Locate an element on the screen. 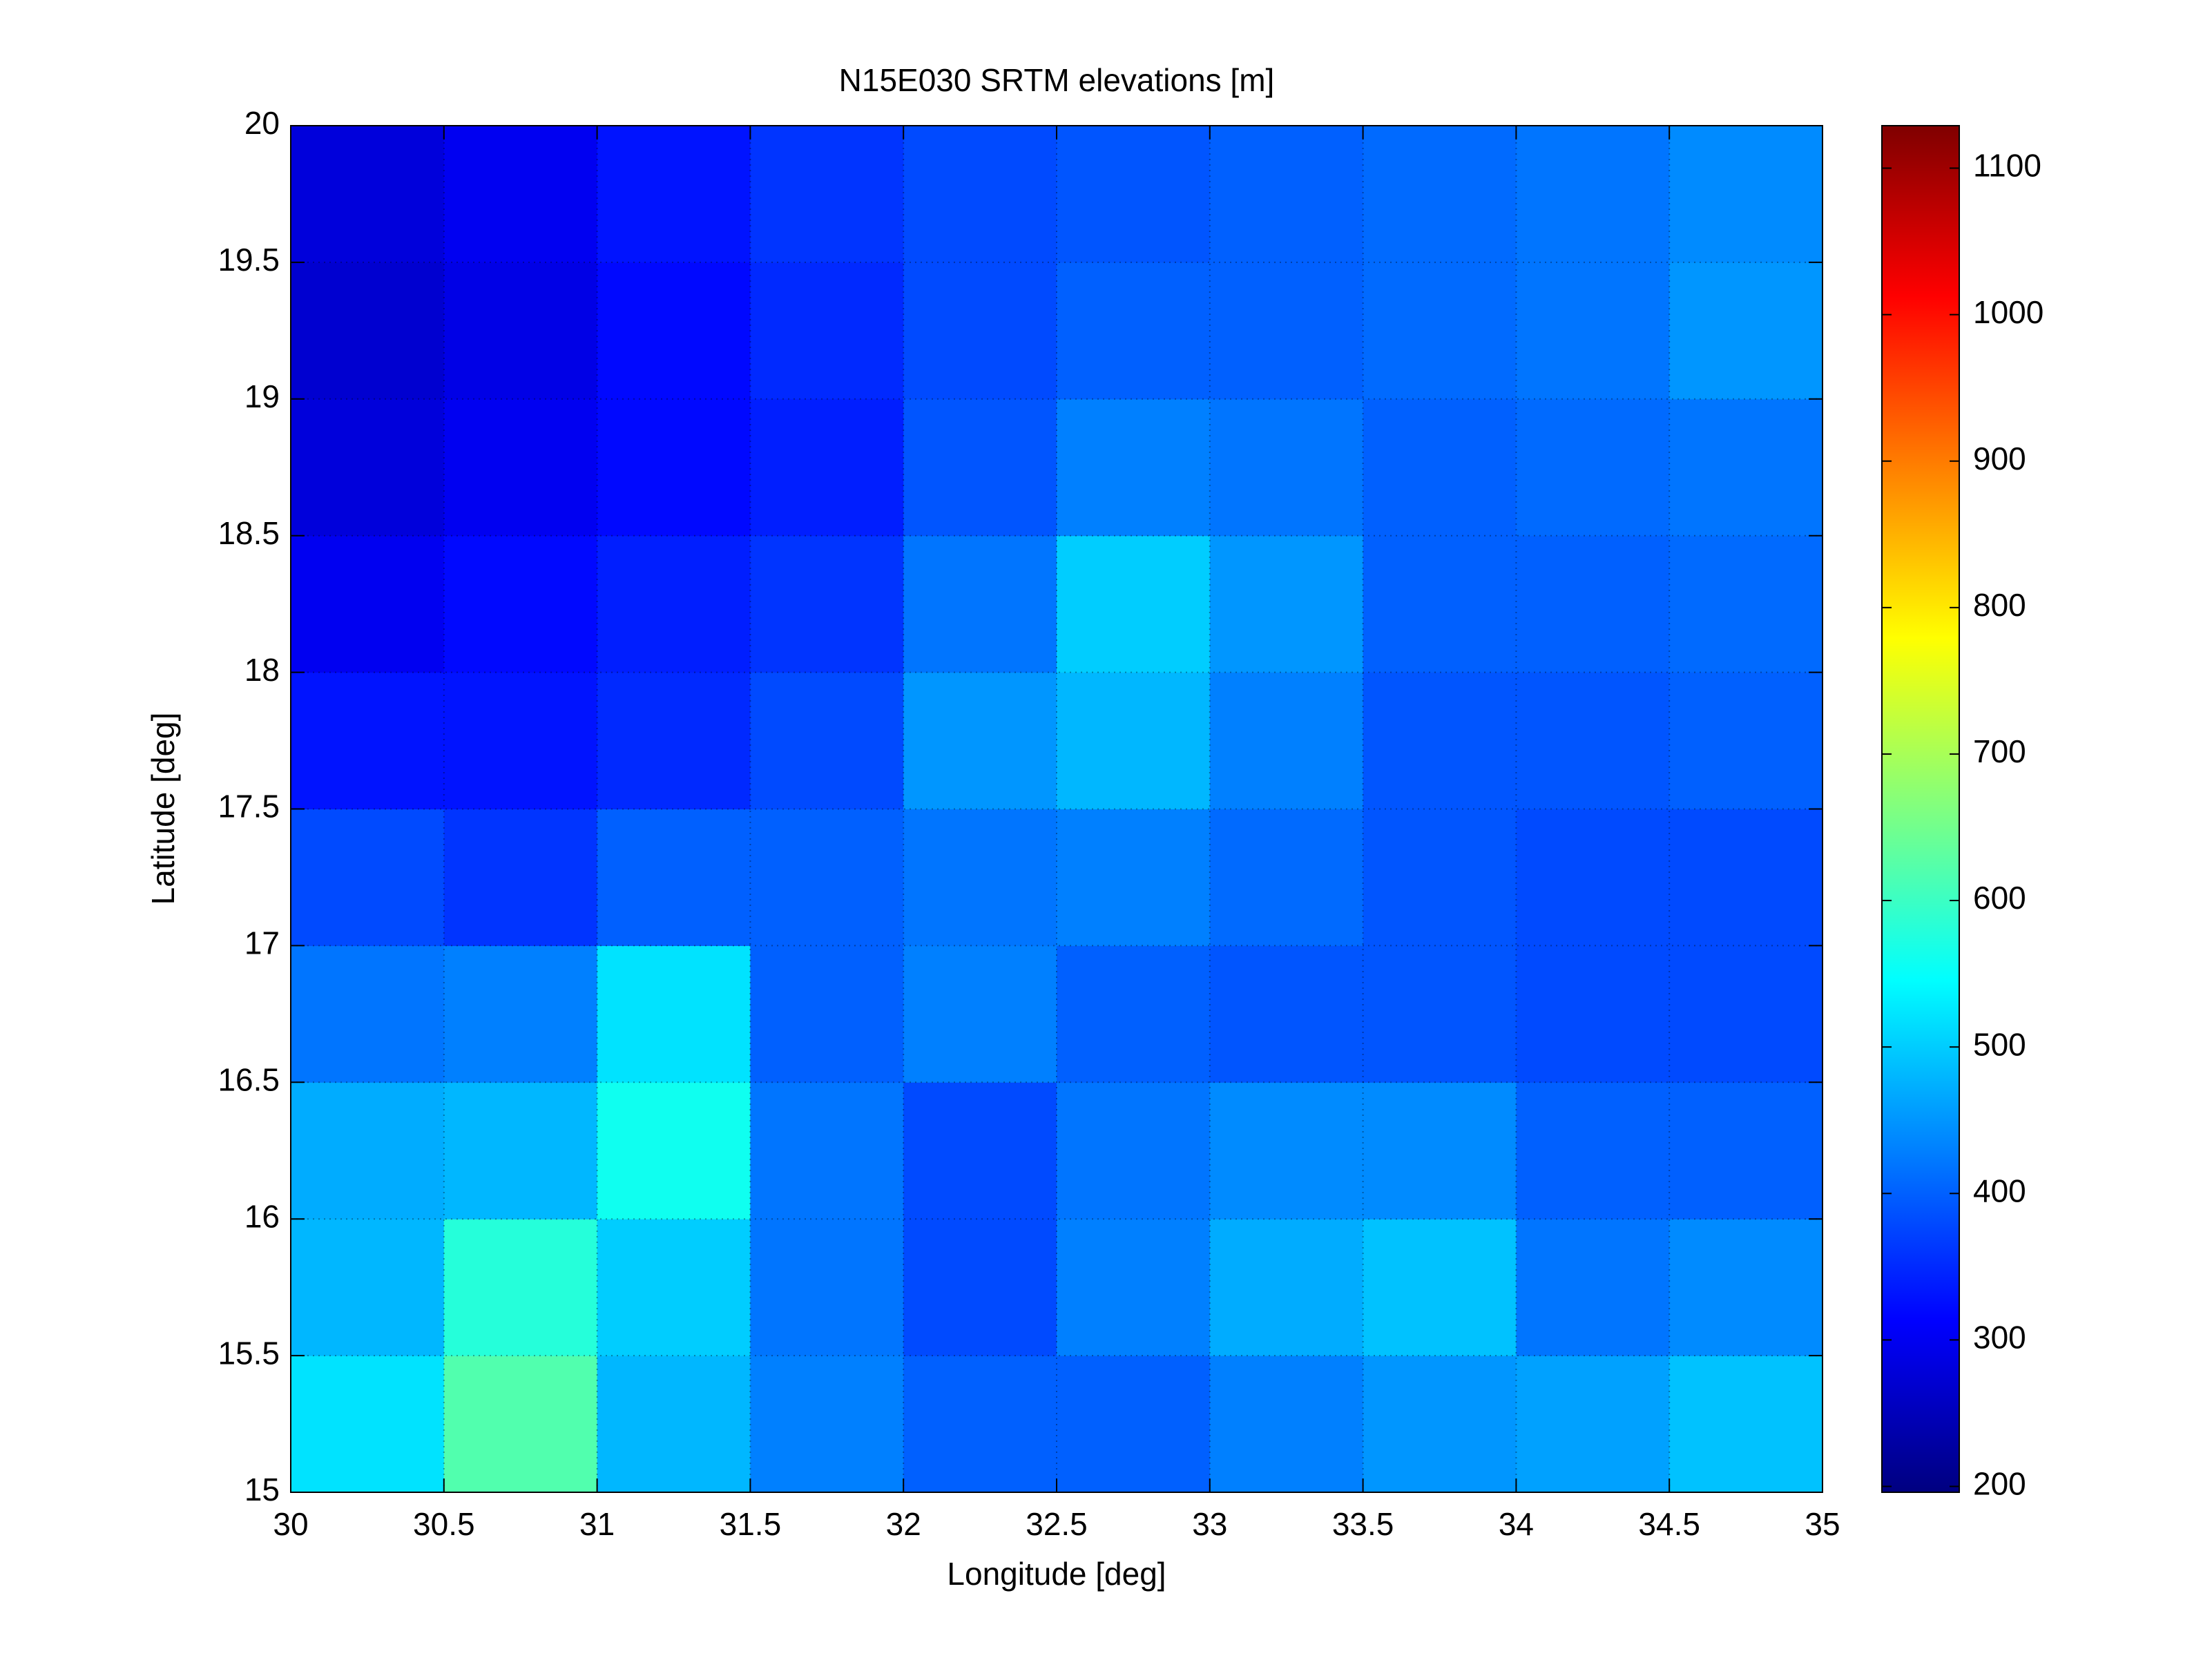 The image size is (2212, 1658). colorbar-tick-label: 700 is located at coordinates (2000, 751).